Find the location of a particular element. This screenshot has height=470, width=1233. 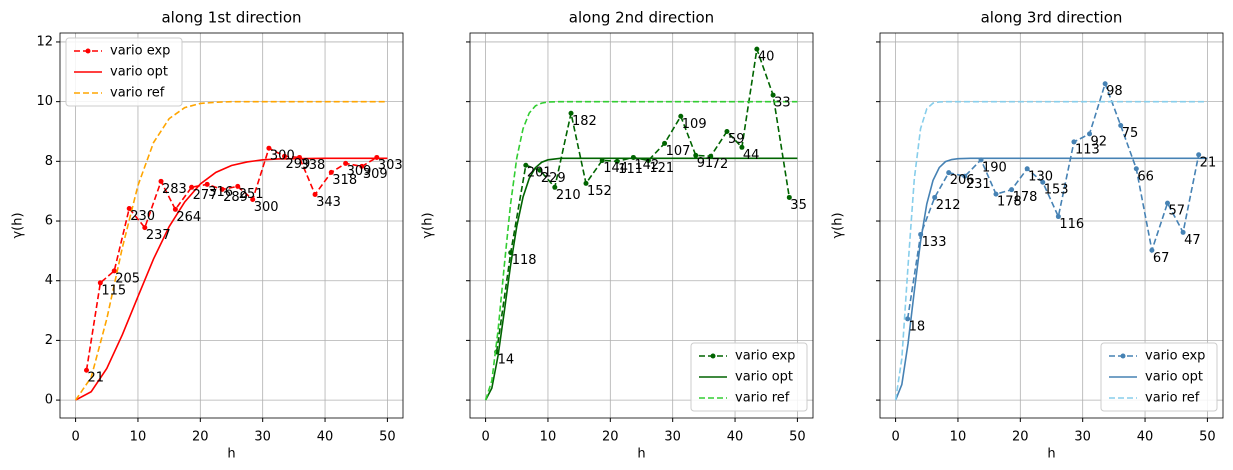

pair-count-label: 190 is located at coordinates (994, 167).